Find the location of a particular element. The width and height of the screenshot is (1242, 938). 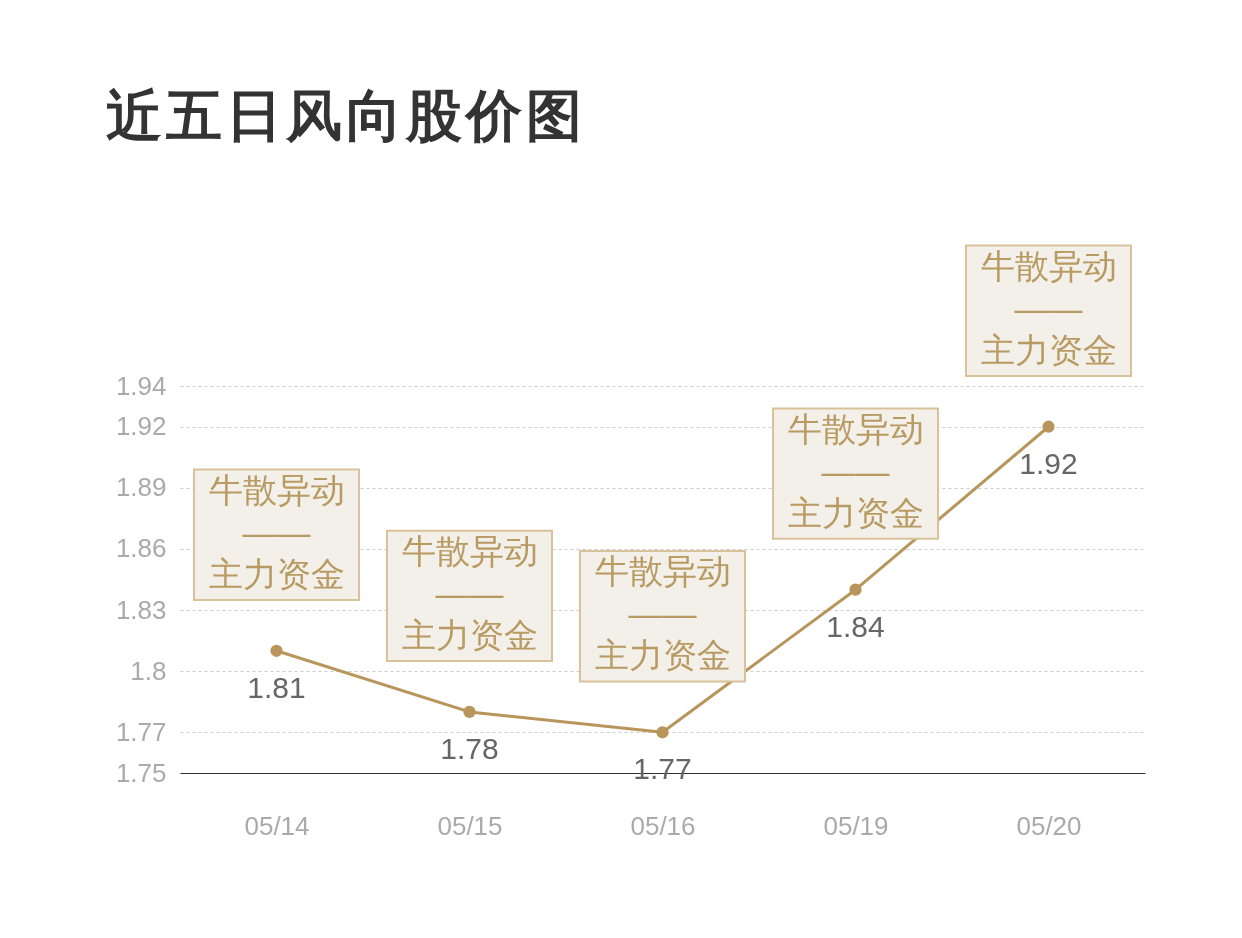

x-tick-label: 05/16 is located at coordinates (663, 825).